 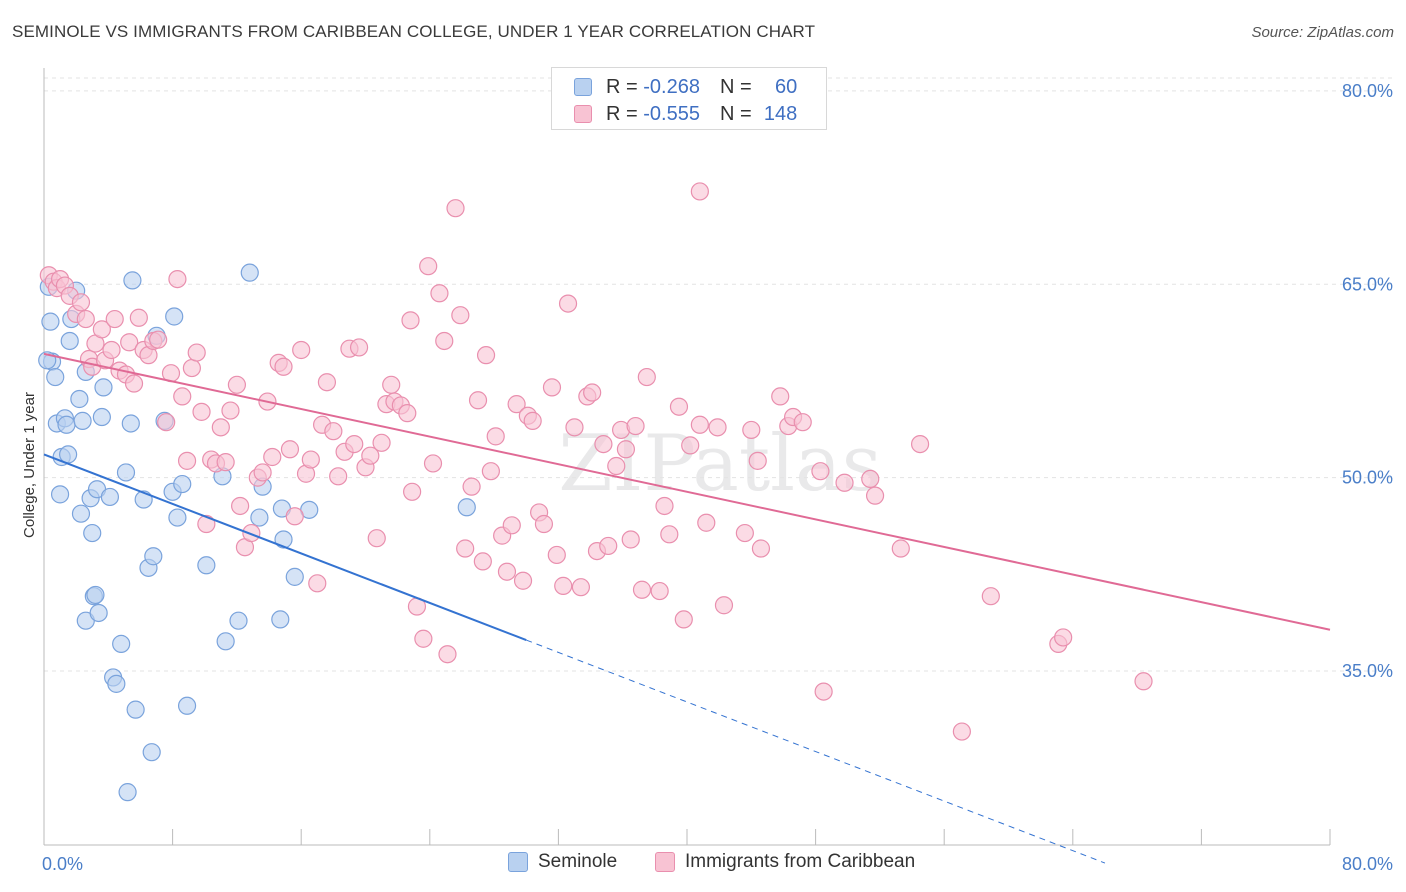 What do you see at coordinates (29, 465) in the screenshot?
I see `y-axis-label: College, Under 1 year` at bounding box center [29, 465].